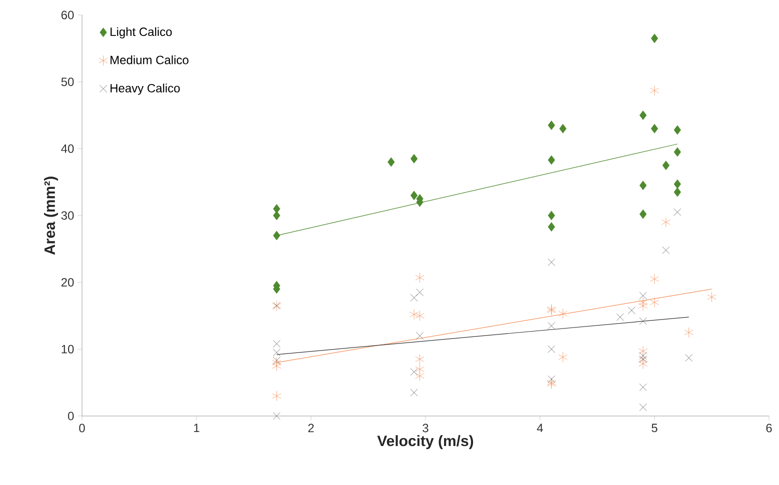 This screenshot has height=485, width=779. Describe the element at coordinates (311, 428) in the screenshot. I see `x-tick-label: 2` at that location.